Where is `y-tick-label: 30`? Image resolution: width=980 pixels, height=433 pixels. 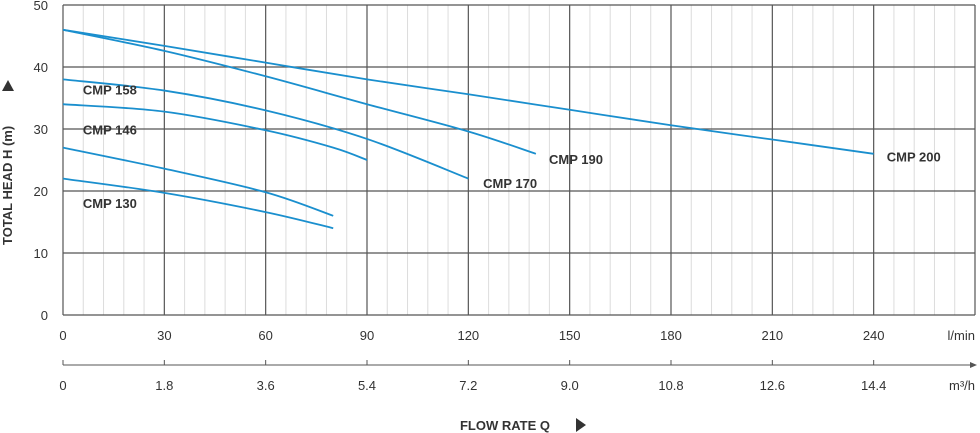 y-tick-label: 30 is located at coordinates (41, 129).